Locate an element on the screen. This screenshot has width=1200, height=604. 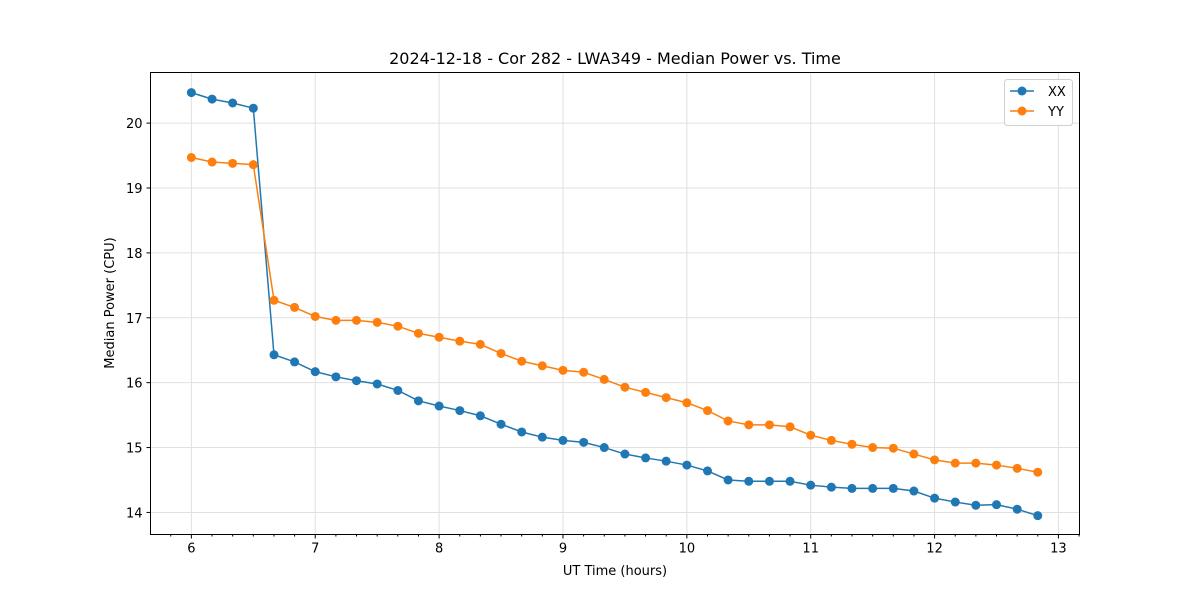
x-axis-label: UT Time (hours) is located at coordinates (615, 571).